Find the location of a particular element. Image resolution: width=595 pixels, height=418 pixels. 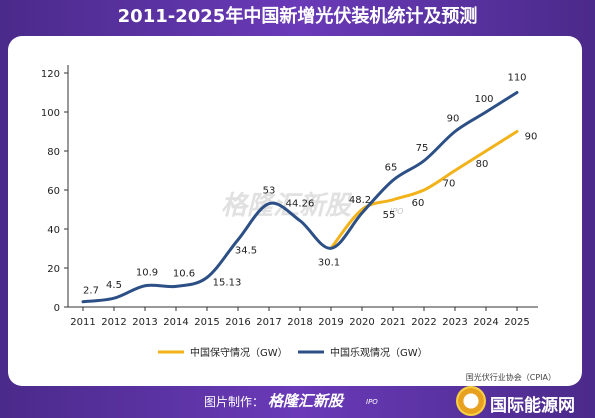

site-badge-text: 国际能源网 is located at coordinates (532, 406).